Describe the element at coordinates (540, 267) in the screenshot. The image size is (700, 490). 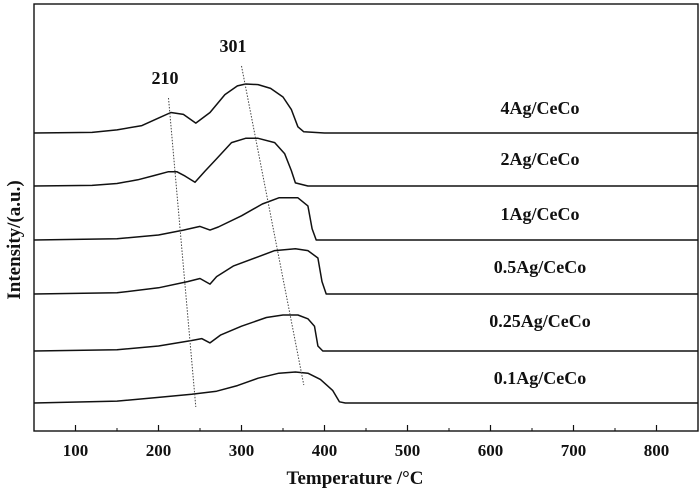
I see `series-label-4: 0.5Ag/CeCo` at that location.